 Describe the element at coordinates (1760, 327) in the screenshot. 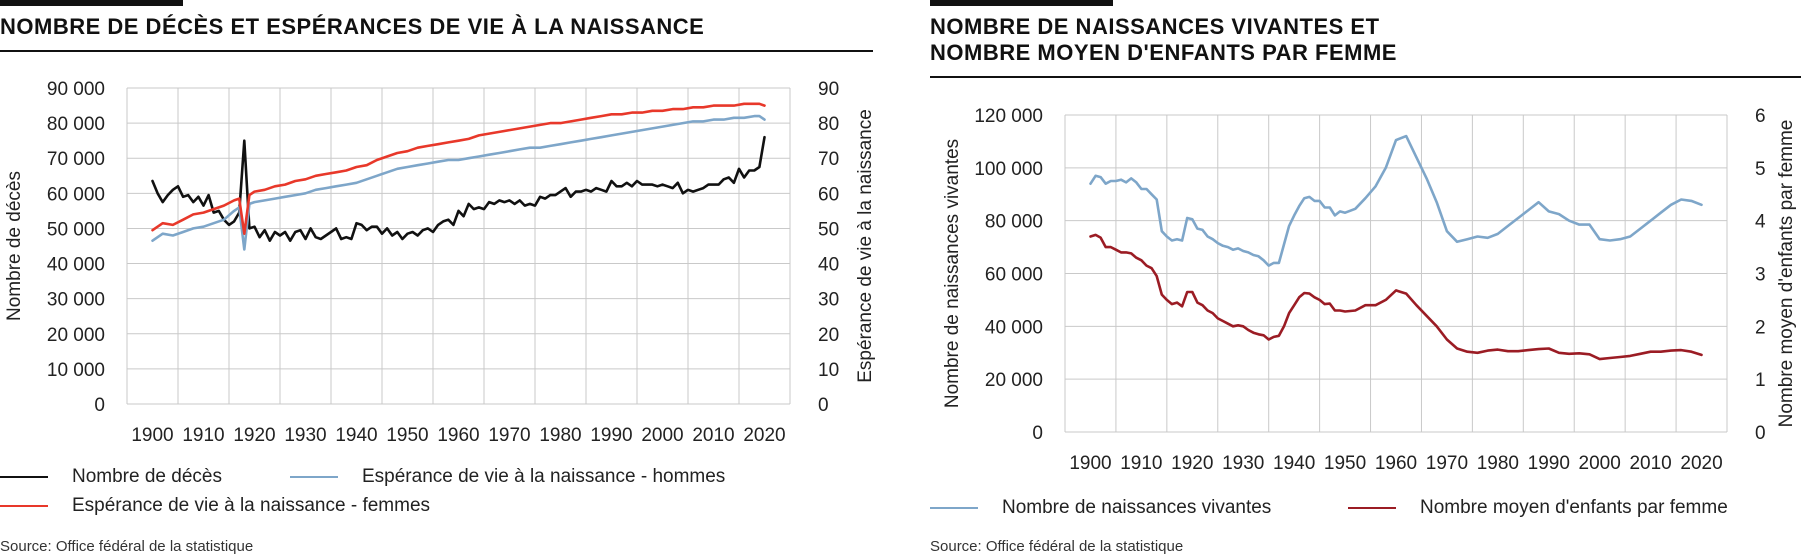

I see `y2-tick-label: 2` at that location.